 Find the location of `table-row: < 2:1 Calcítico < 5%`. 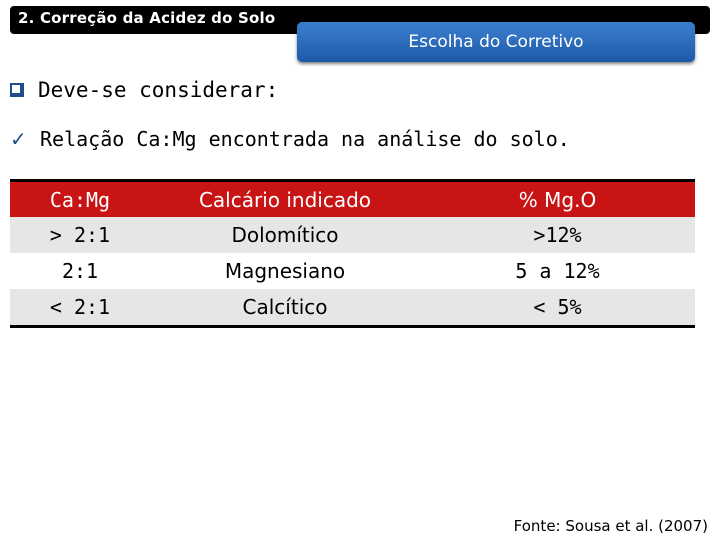

table-row: < 2:1 Calcítico < 5% is located at coordinates (352, 307).